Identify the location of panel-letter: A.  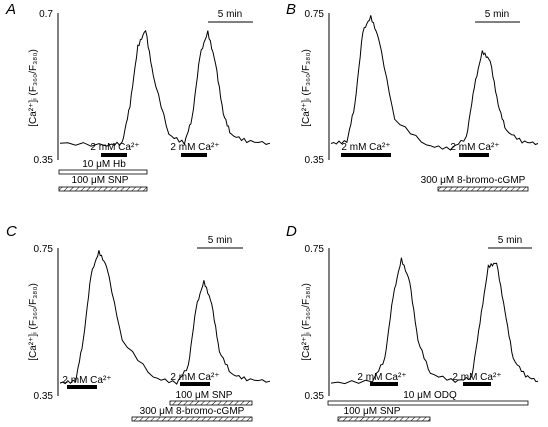
(10, 9).